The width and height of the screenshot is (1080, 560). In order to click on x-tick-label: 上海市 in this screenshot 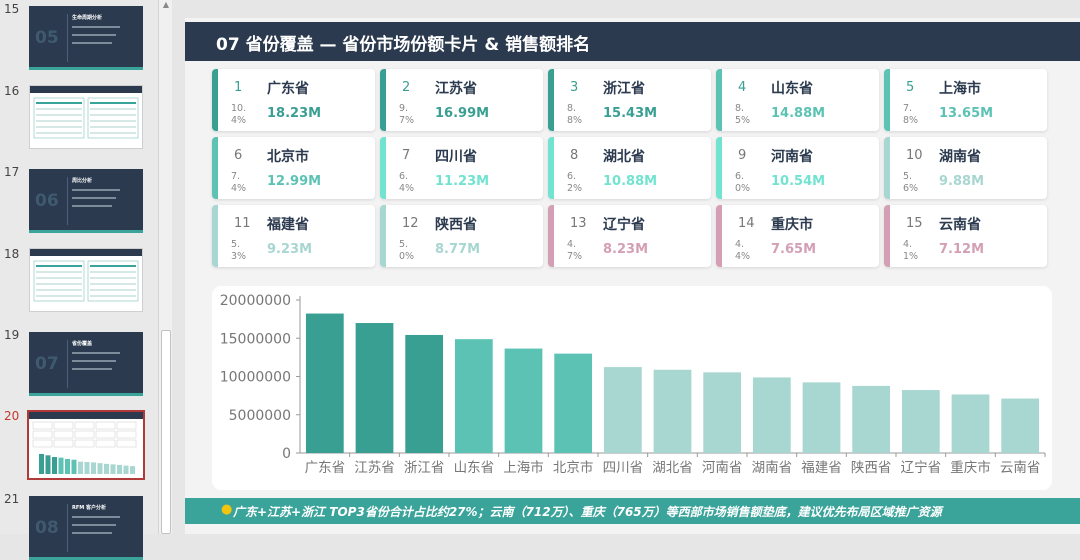, I will do `click(523, 467)`.